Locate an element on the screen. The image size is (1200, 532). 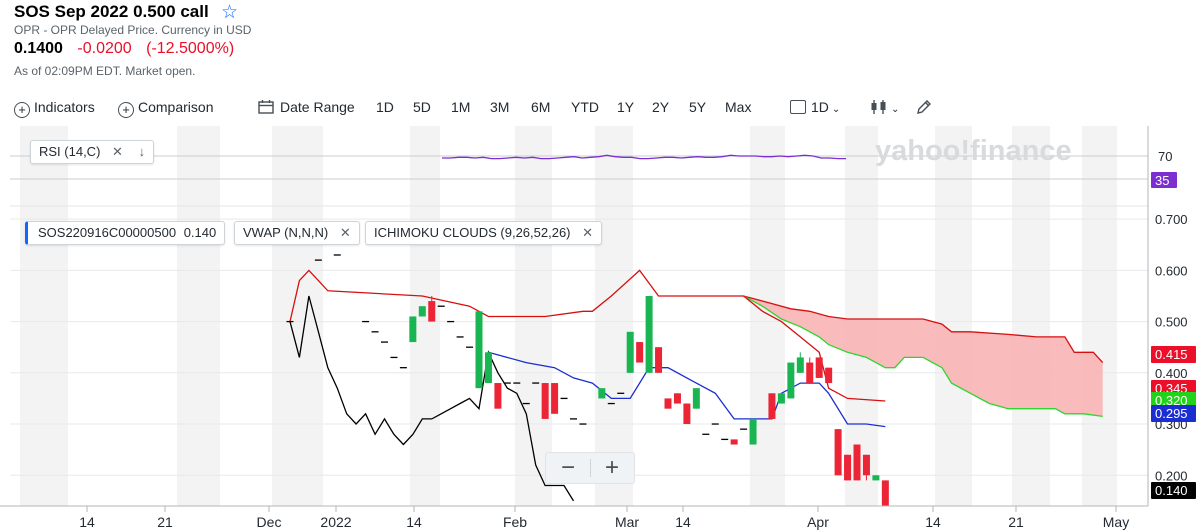
calendar-icon is located at coordinates (266, 107).